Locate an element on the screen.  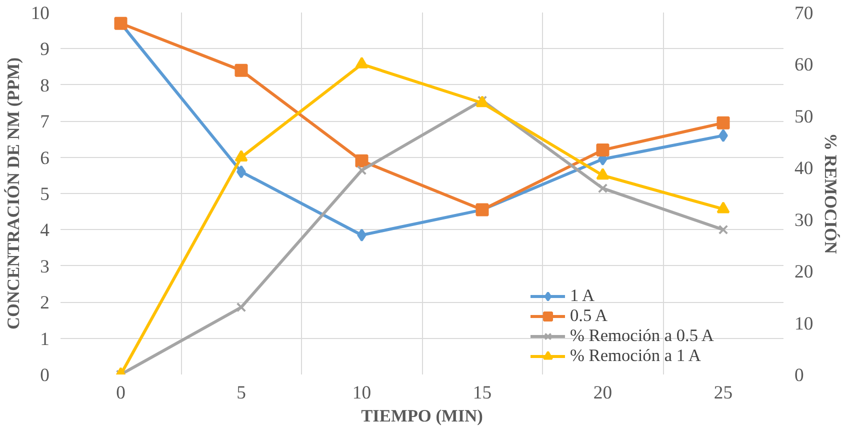
y-tick-label: 3 is located at coordinates (45, 267).